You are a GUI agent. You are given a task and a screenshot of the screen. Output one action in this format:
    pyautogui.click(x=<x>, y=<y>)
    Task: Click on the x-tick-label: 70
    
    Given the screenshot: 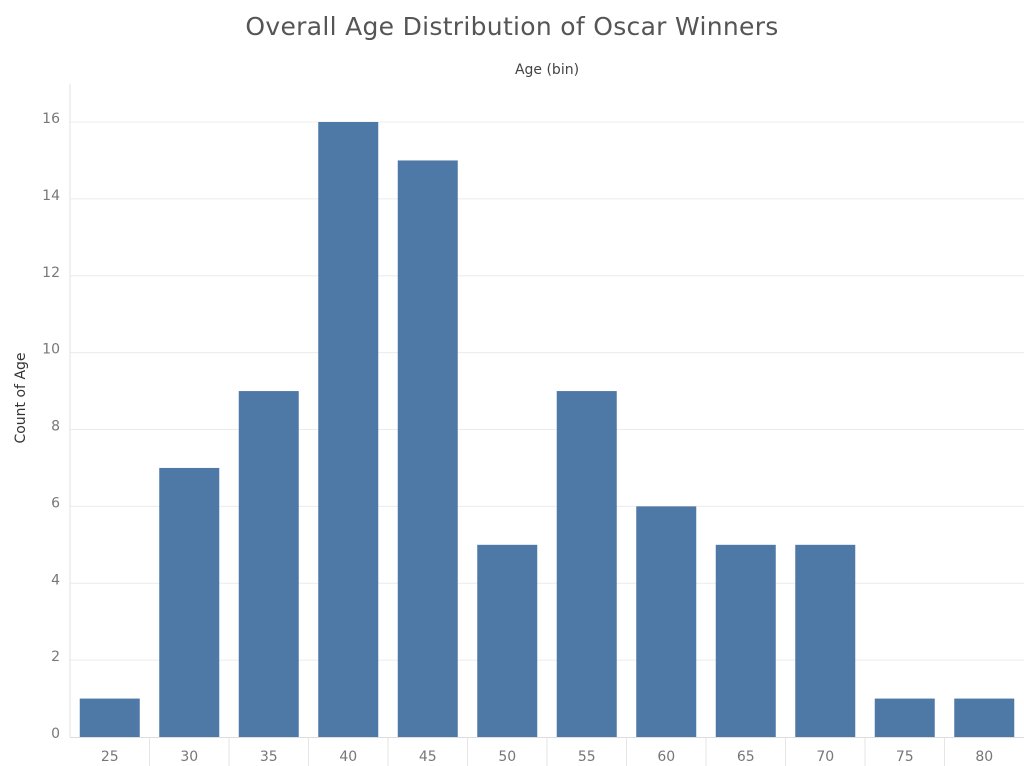 What is the action you would take?
    pyautogui.click(x=825, y=757)
    